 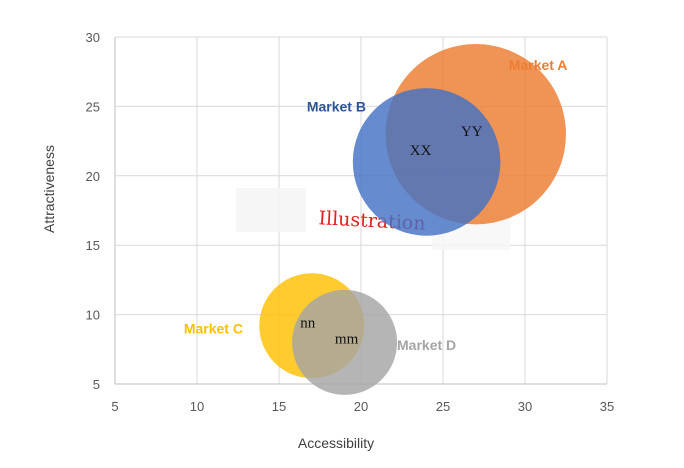 I want to click on bubble-labels: YY XX nn mm, so click(x=391, y=235).